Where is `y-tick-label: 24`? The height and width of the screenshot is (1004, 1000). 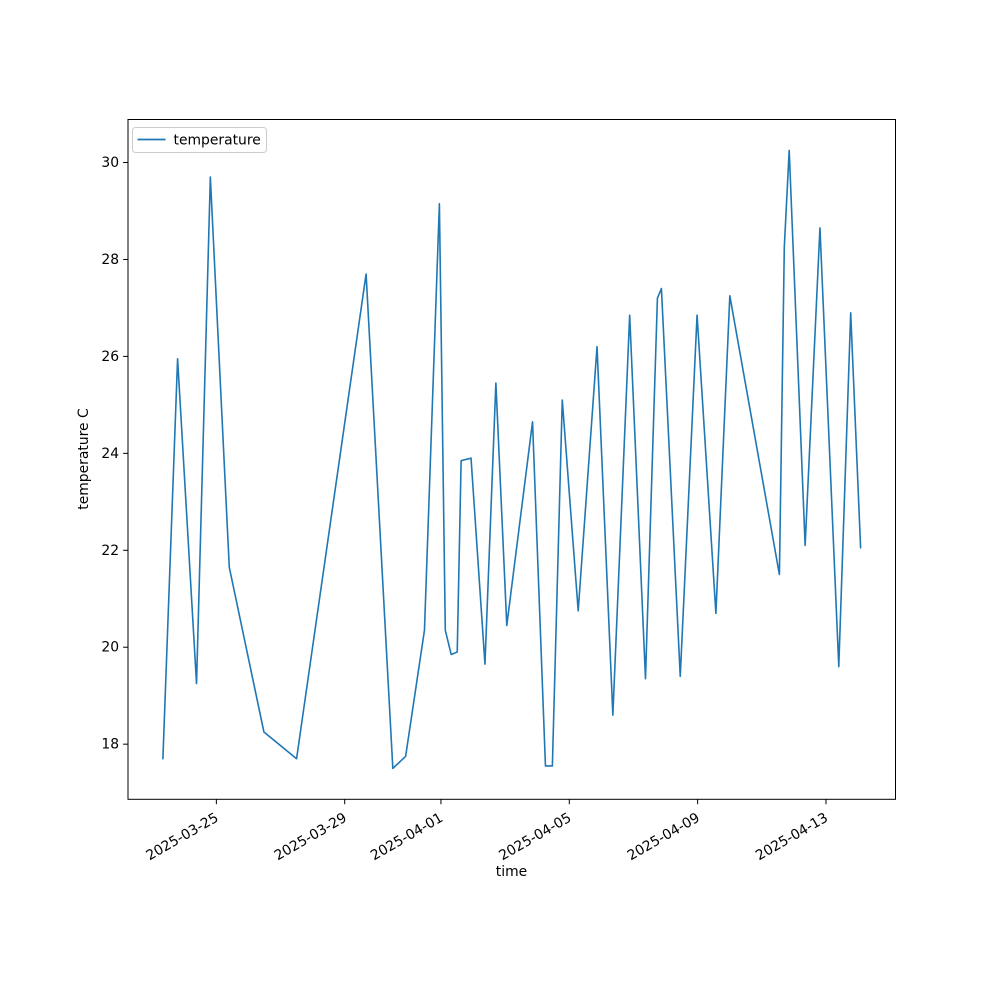 y-tick-label: 24 is located at coordinates (110, 454).